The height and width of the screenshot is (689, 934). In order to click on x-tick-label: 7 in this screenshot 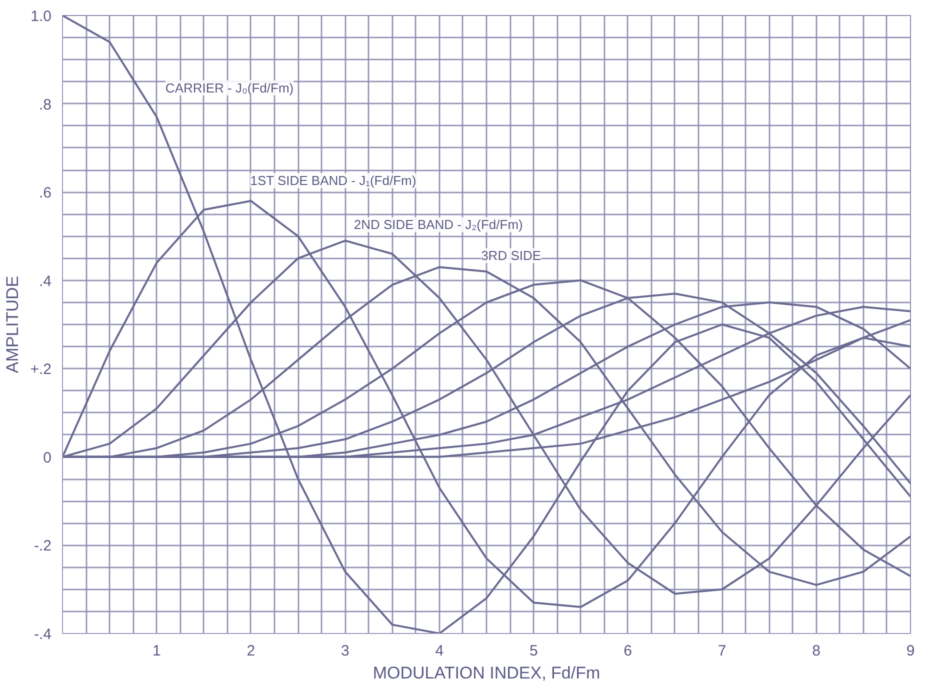, I will do `click(722, 651)`.